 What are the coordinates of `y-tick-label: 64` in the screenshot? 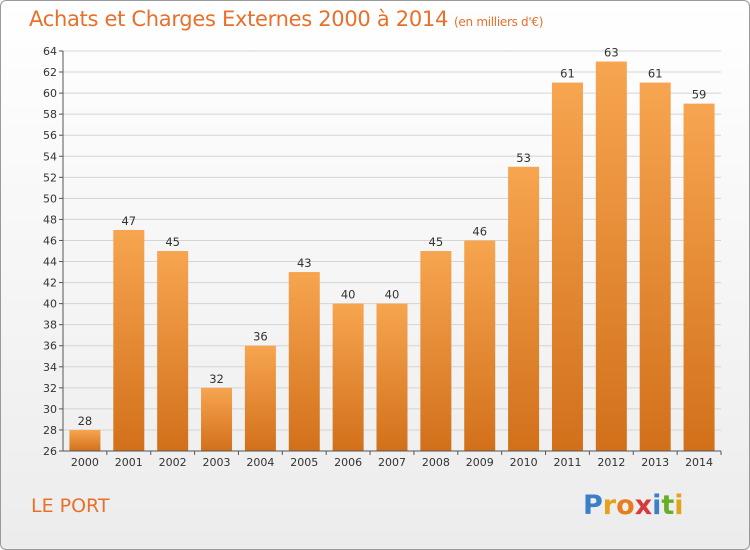 It's located at (50, 51).